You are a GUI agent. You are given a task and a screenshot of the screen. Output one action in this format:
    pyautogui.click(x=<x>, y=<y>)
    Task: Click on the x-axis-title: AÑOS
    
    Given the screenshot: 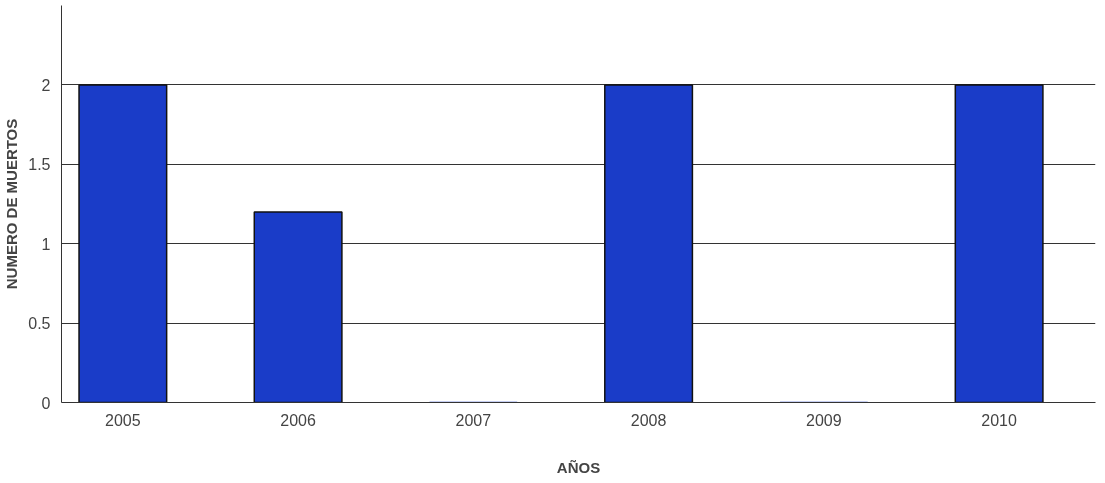 What is the action you would take?
    pyautogui.click(x=578, y=467)
    